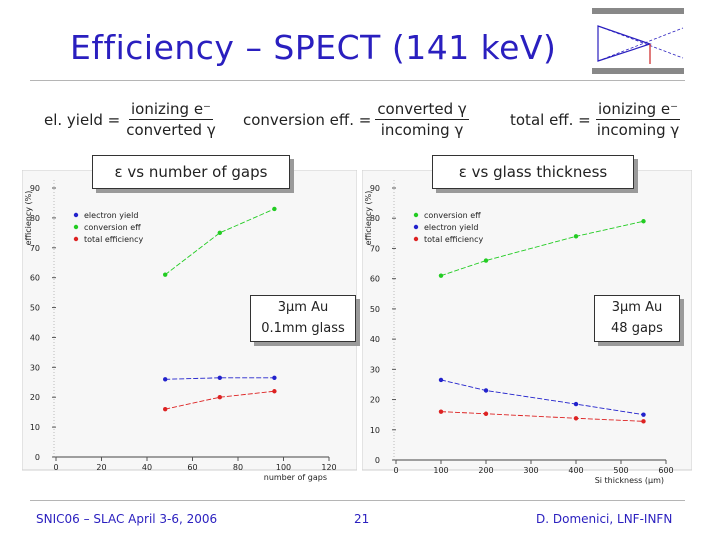  Describe the element at coordinates (637, 328) in the screenshot. I see `right-note-line-2: 48 gaps` at that location.